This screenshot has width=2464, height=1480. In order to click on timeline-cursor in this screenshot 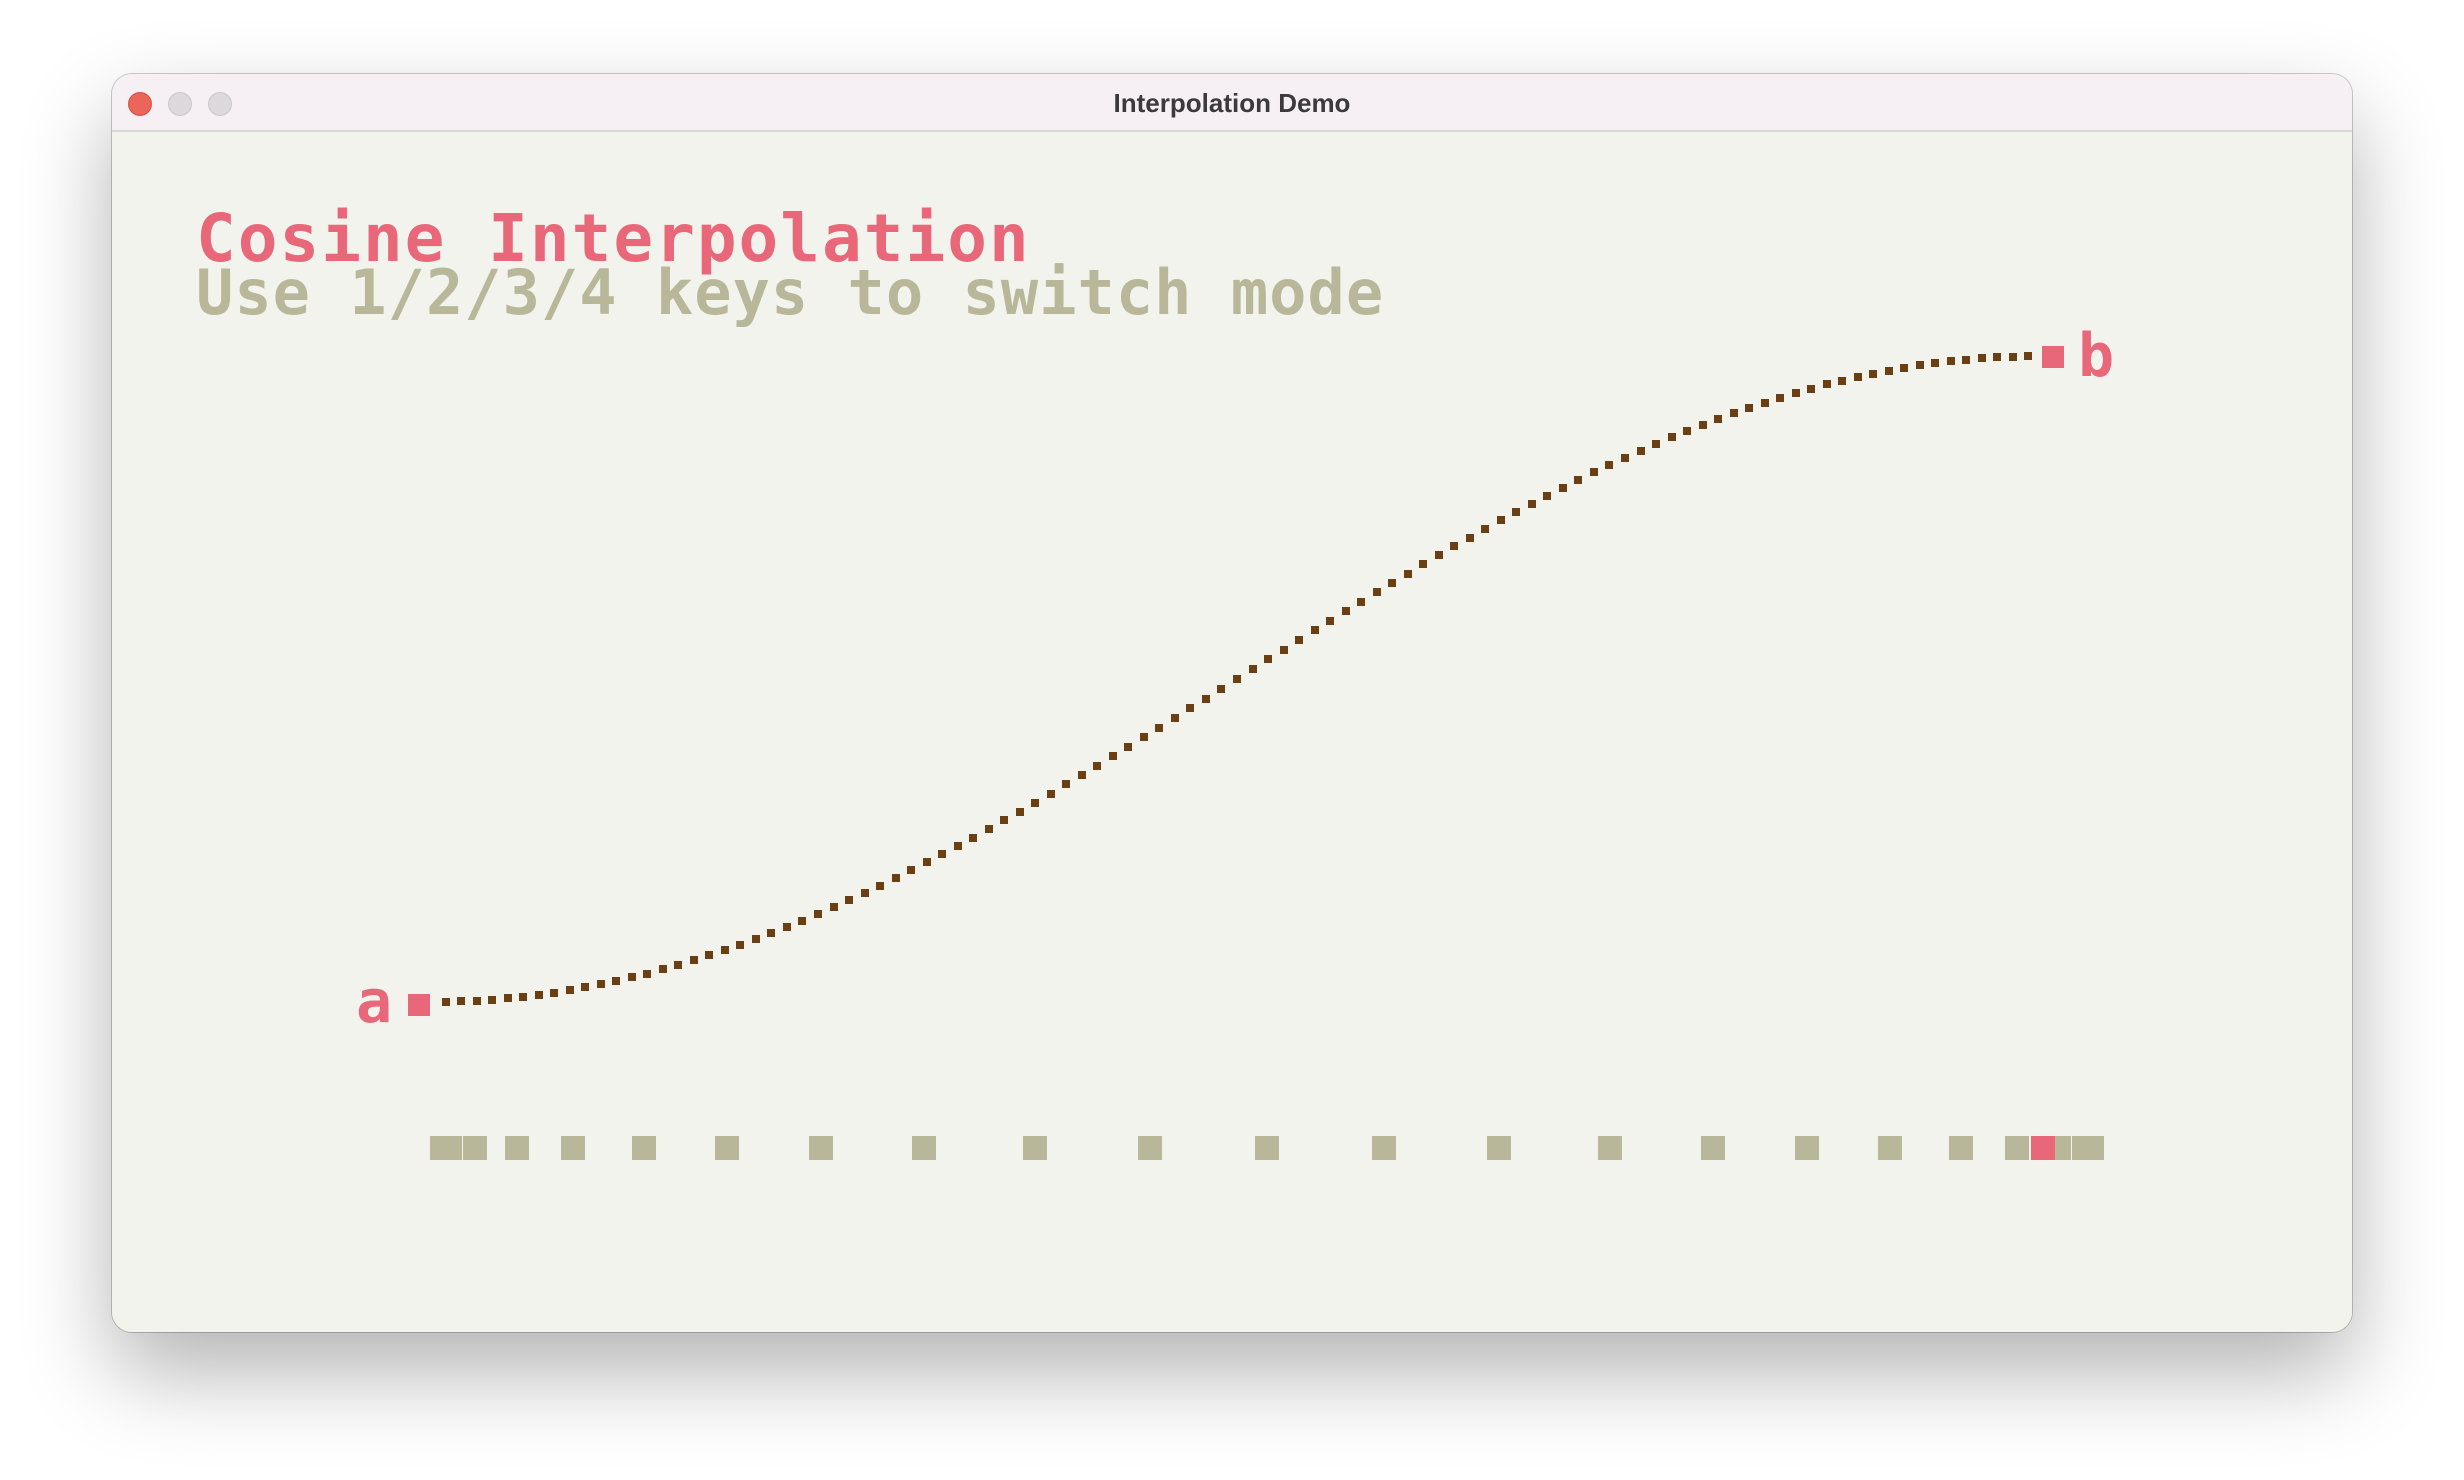, I will do `click(2043, 1148)`.